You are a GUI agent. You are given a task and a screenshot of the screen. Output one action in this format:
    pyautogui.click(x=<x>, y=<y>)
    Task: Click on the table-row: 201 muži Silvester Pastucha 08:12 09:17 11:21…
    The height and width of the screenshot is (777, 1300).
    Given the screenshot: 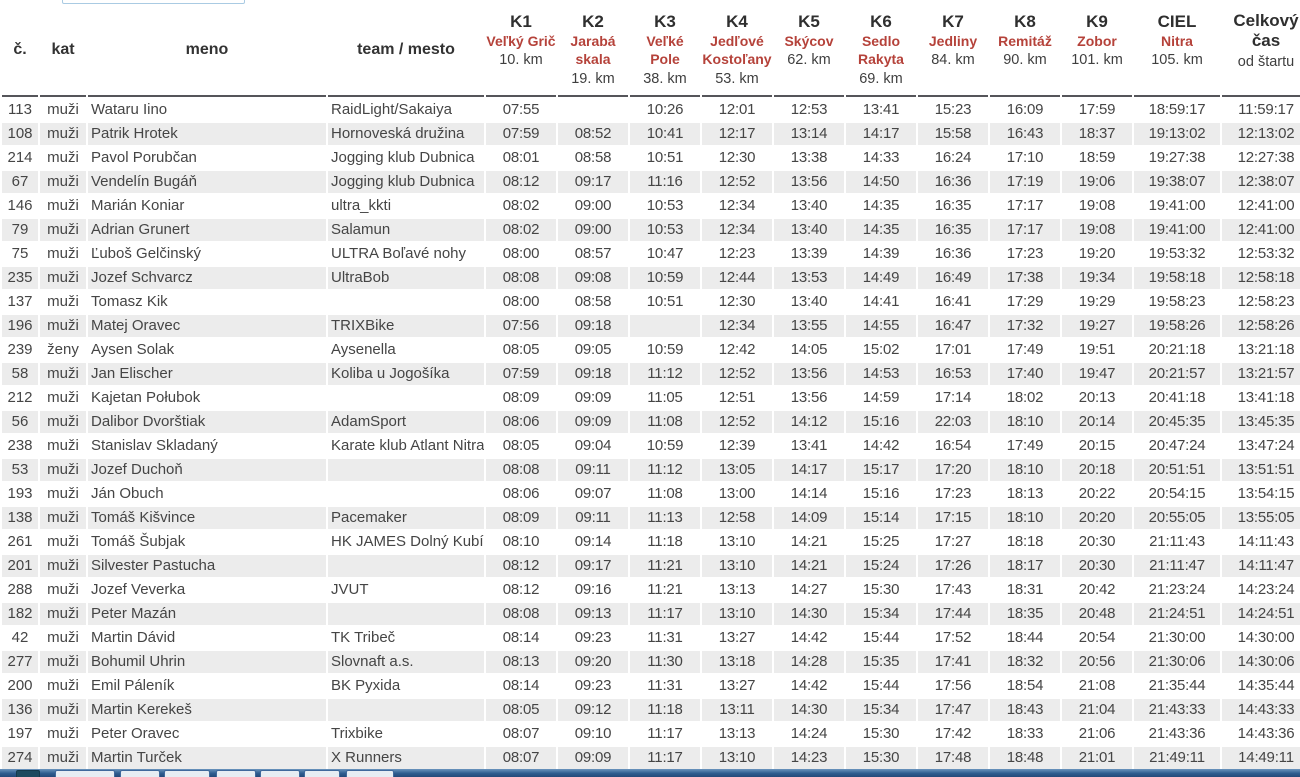 What is the action you would take?
    pyautogui.click(x=651, y=566)
    